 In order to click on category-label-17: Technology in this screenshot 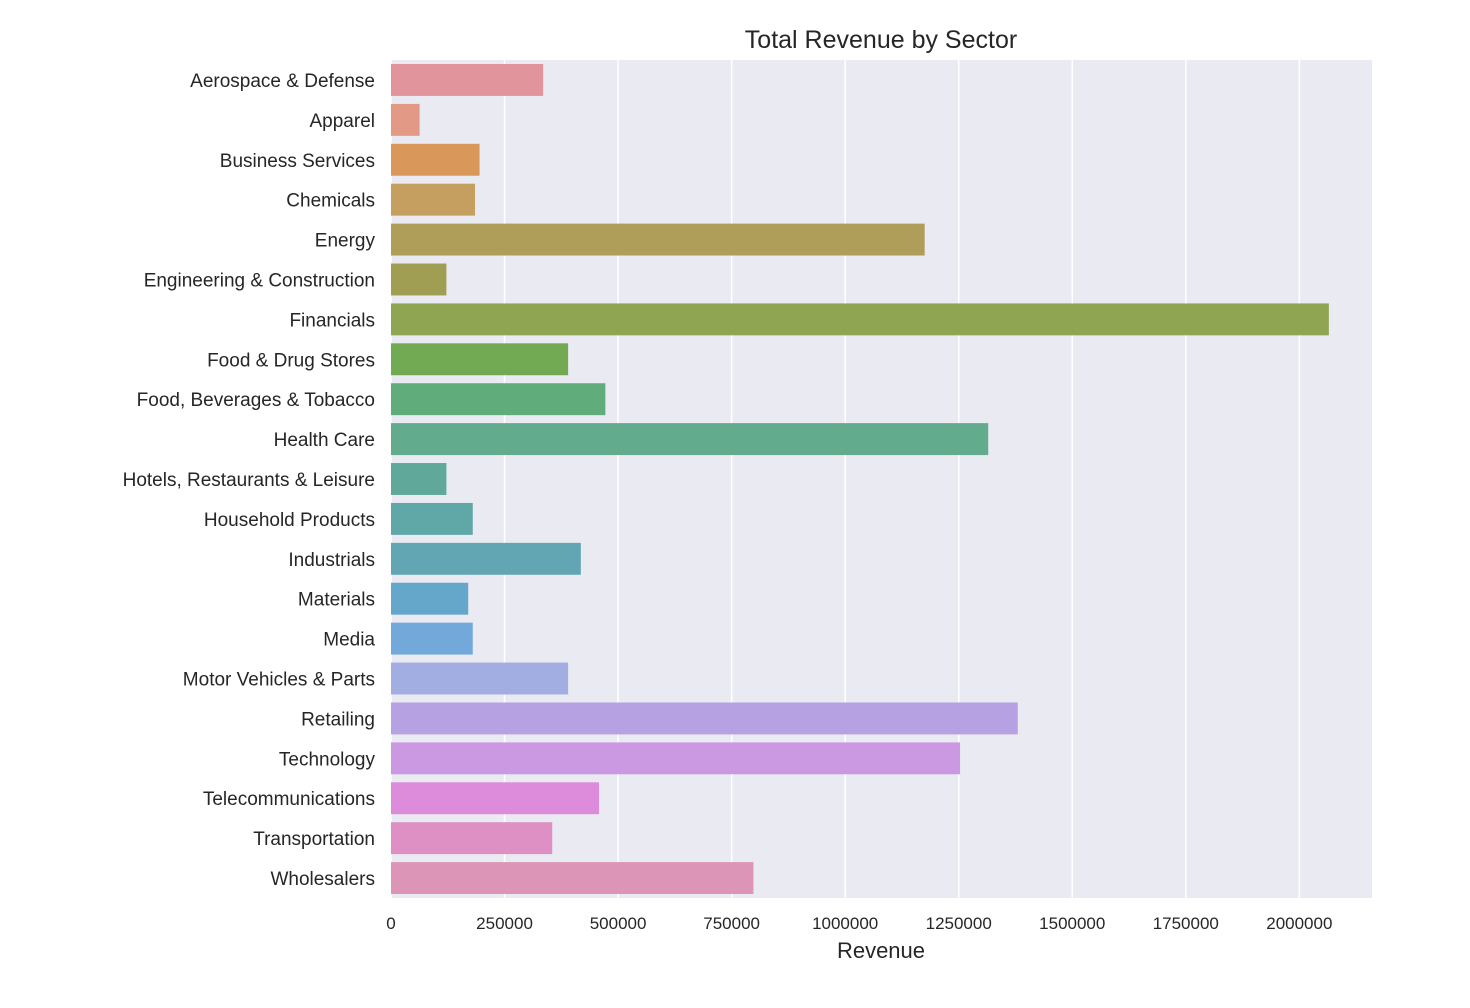, I will do `click(327, 759)`.